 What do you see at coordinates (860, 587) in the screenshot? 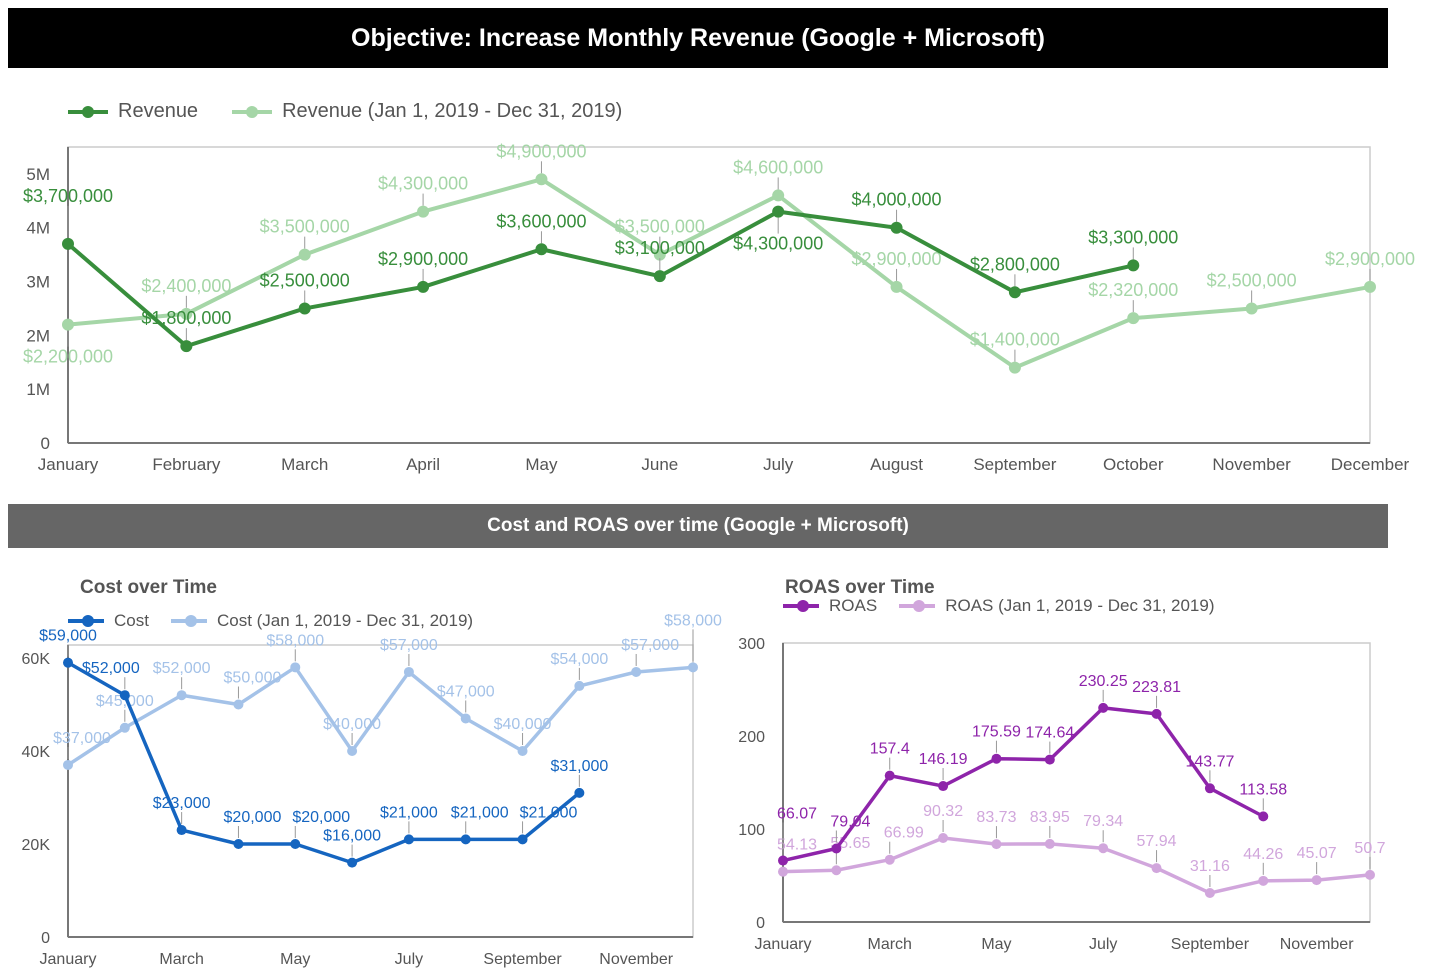
I see `roas-chart-title: ROAS over Time` at bounding box center [860, 587].